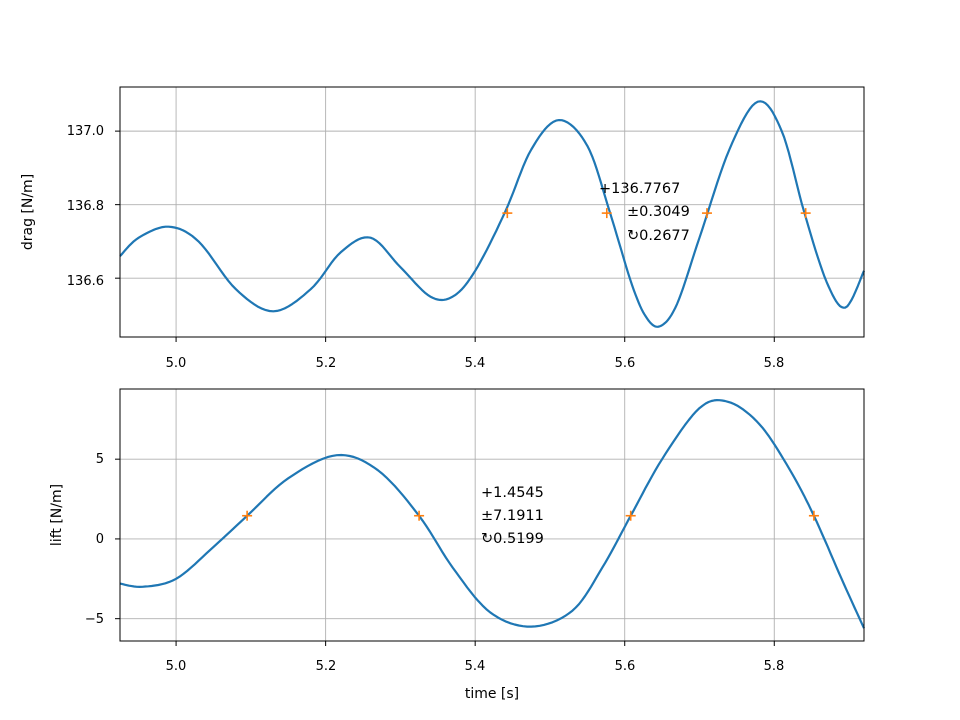 The width and height of the screenshot is (960, 720). What do you see at coordinates (85, 281) in the screenshot?
I see `drag-y-tick-label: 136.6` at bounding box center [85, 281].